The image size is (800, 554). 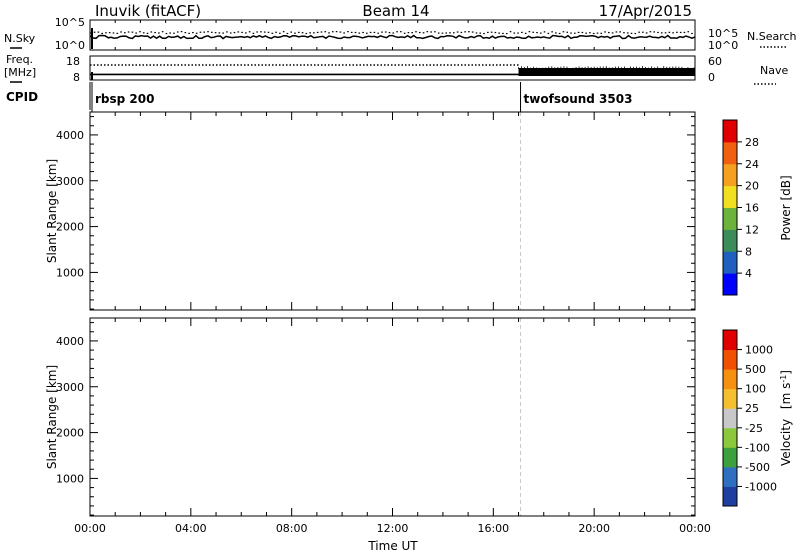 I want to click on freq-unit-label: [MHz], so click(x=20, y=72).